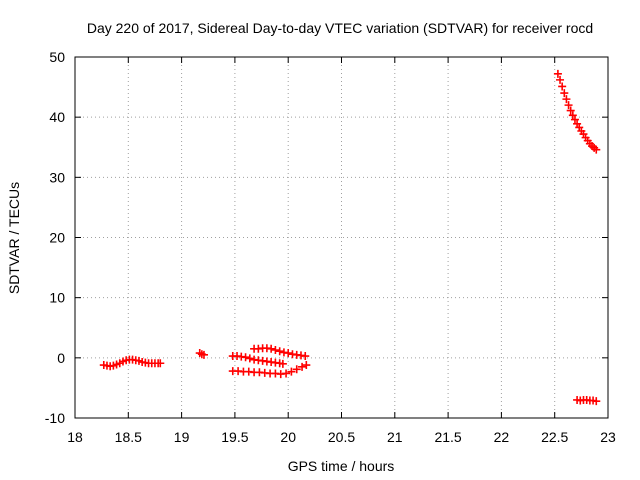 The height and width of the screenshot is (480, 640). I want to click on x-tick-label: 20.5, so click(341, 437).